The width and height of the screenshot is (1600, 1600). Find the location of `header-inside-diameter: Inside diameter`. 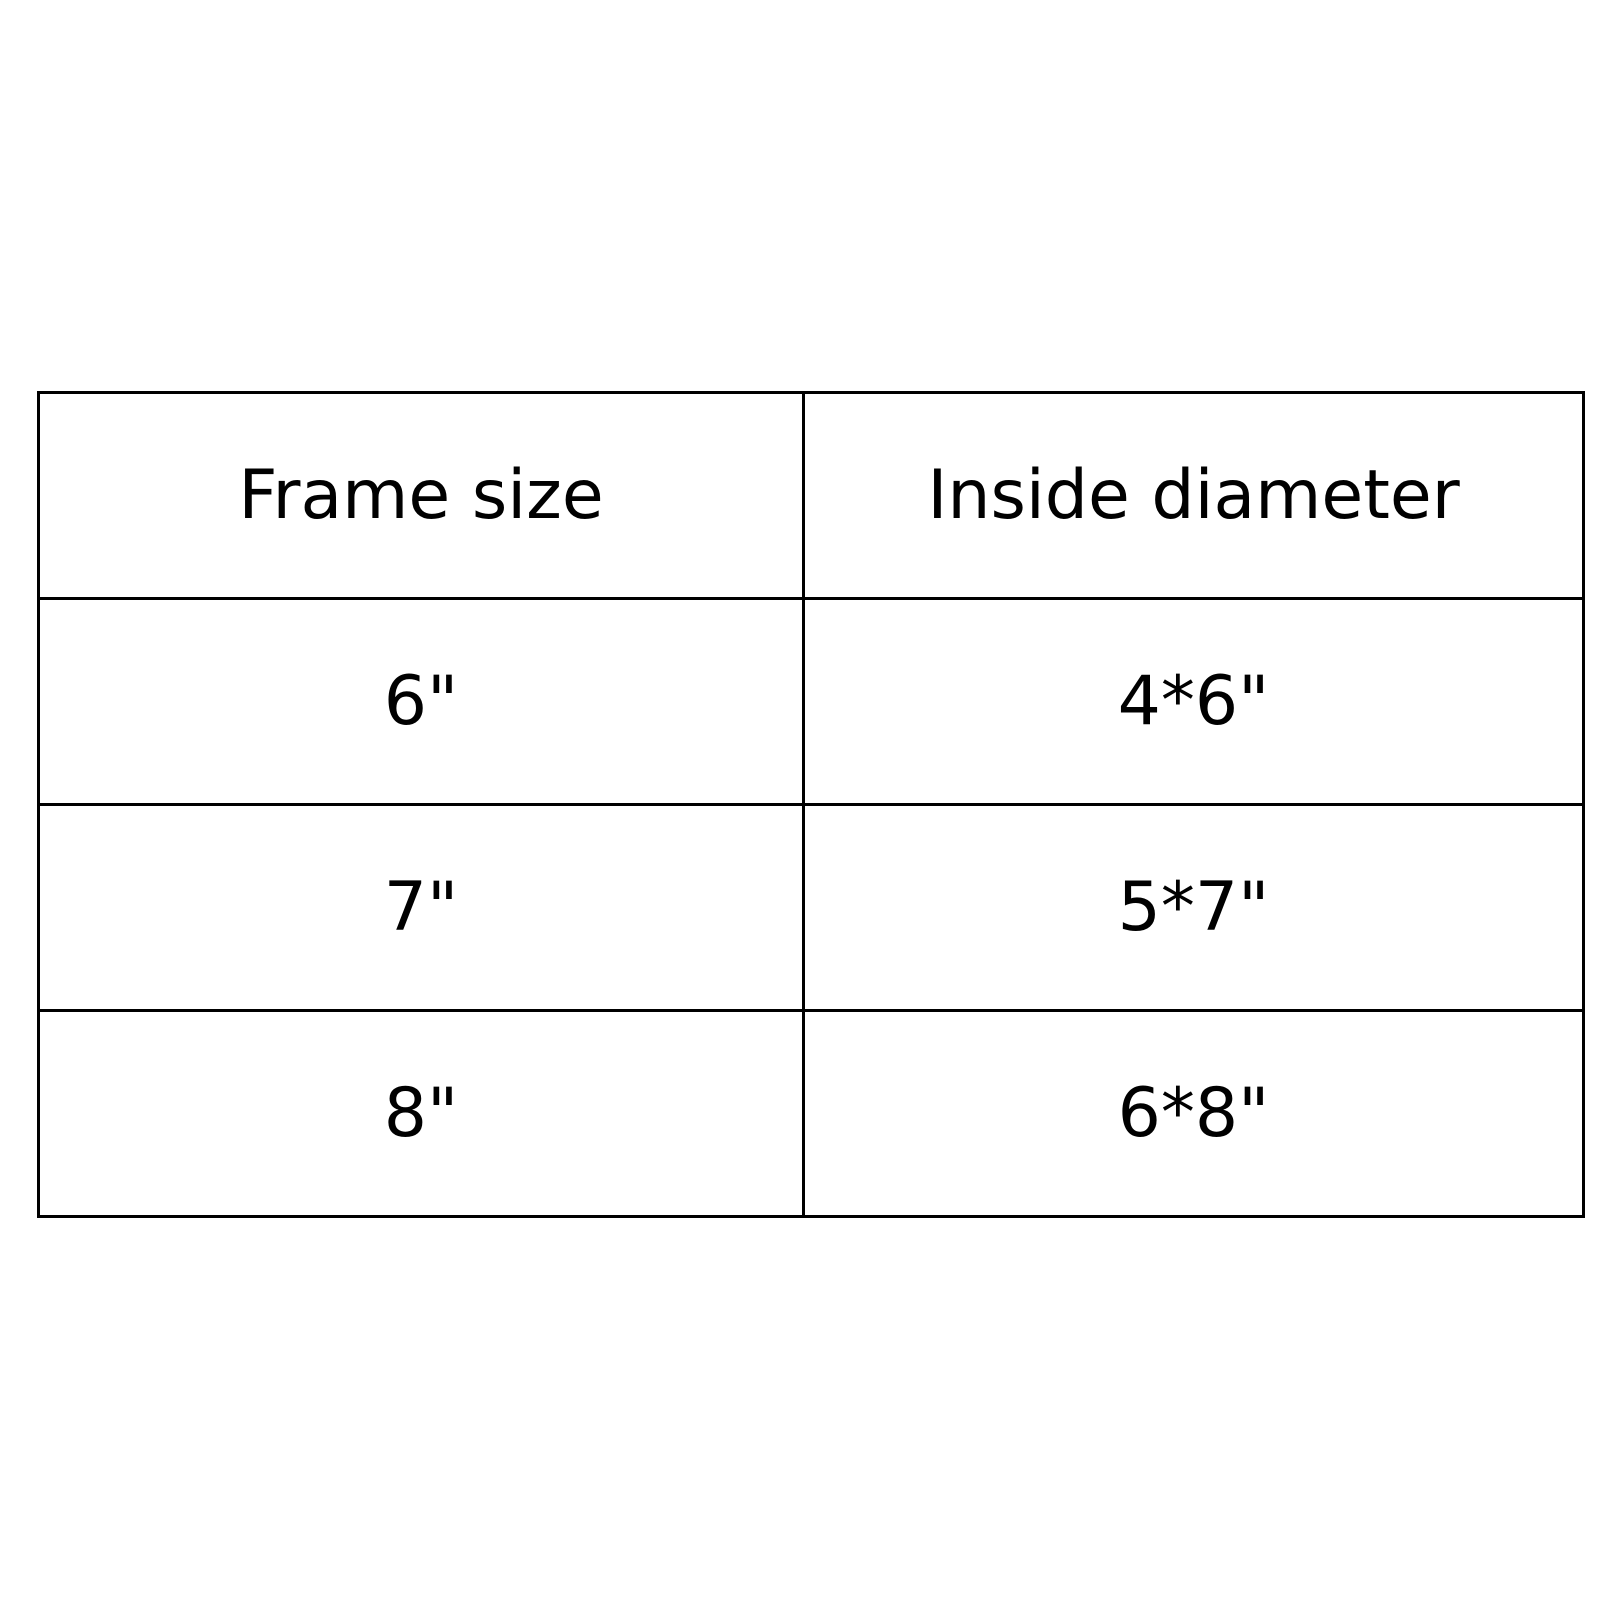

header-inside-diameter: Inside diameter is located at coordinates (1193, 495).